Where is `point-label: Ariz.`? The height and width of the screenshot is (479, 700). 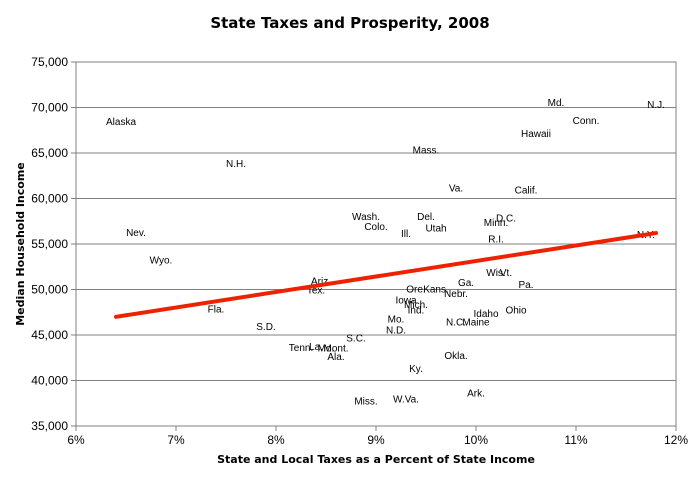 point-label: Ariz. is located at coordinates (321, 281).